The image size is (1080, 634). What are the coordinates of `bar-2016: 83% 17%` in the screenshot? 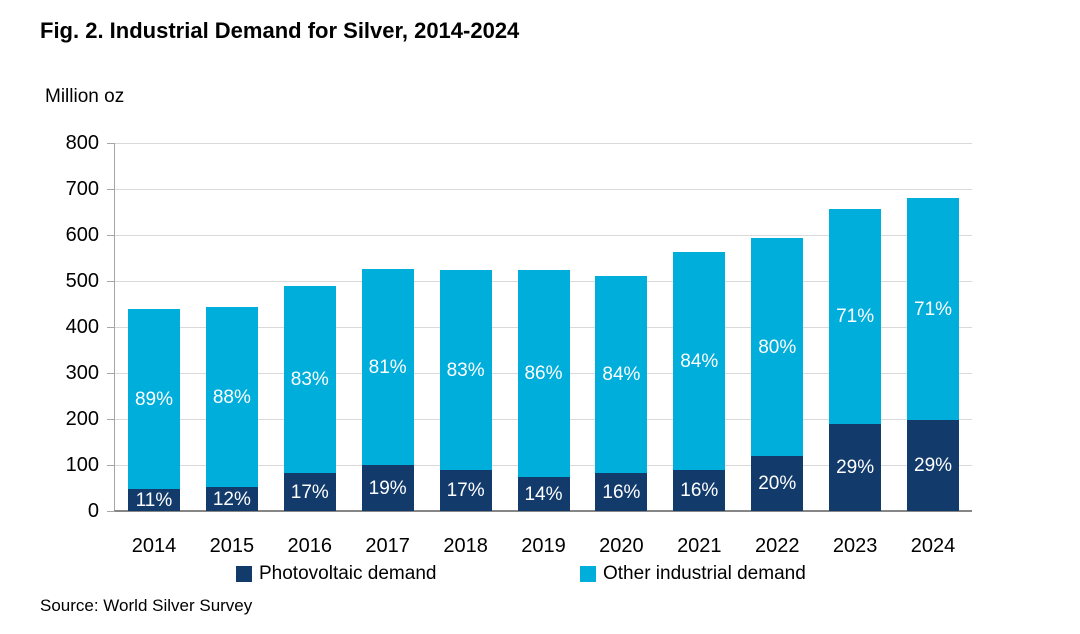 It's located at (309, 398).